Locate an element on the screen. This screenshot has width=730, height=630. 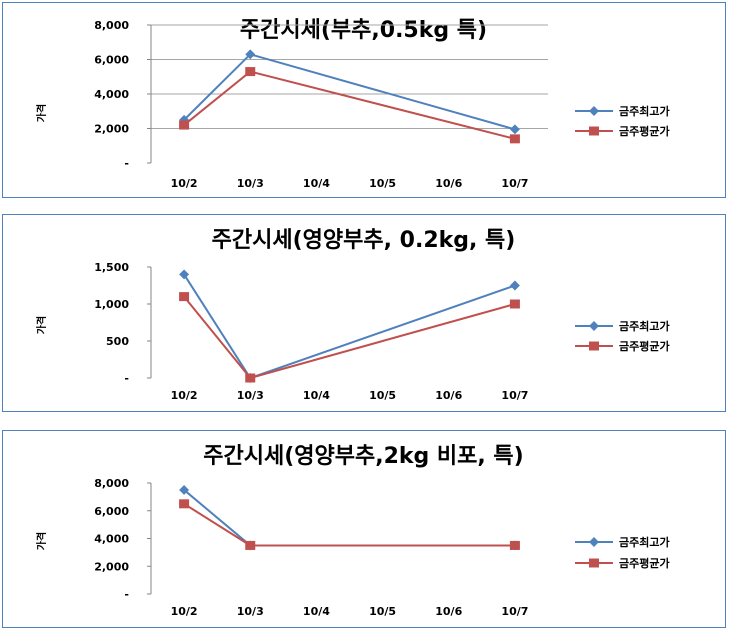
chart-title: 주간시세(부추,0.5kg 특) is located at coordinates (363, 30).